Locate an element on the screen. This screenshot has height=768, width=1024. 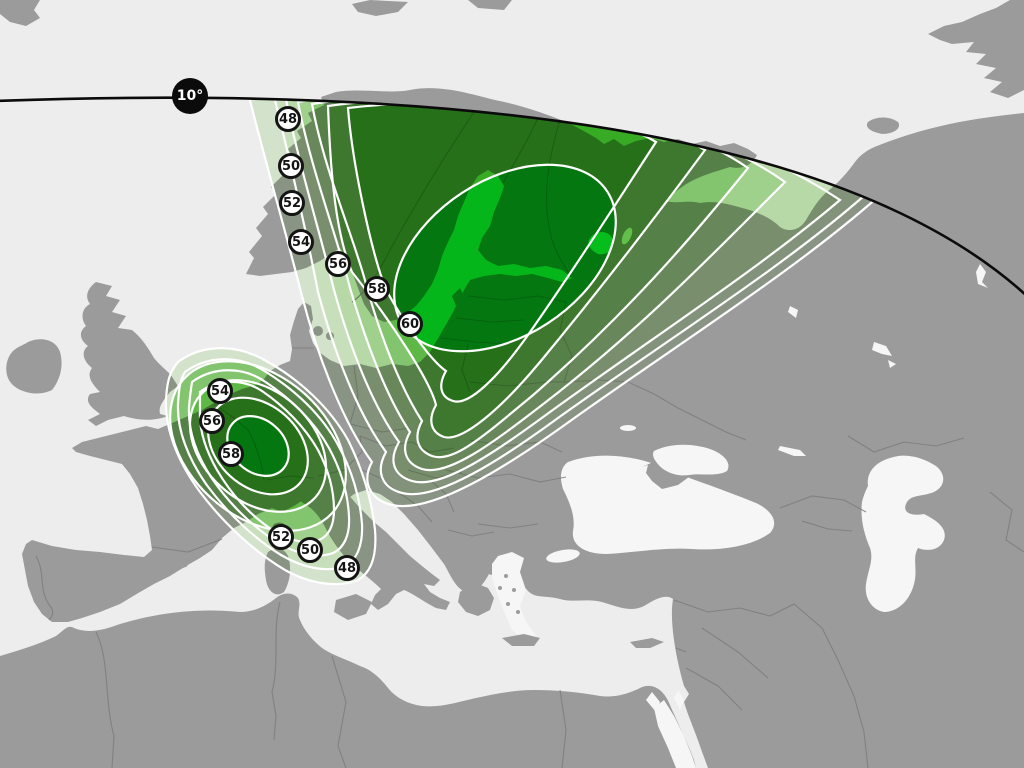
land-ireland is located at coordinates (34, 366).